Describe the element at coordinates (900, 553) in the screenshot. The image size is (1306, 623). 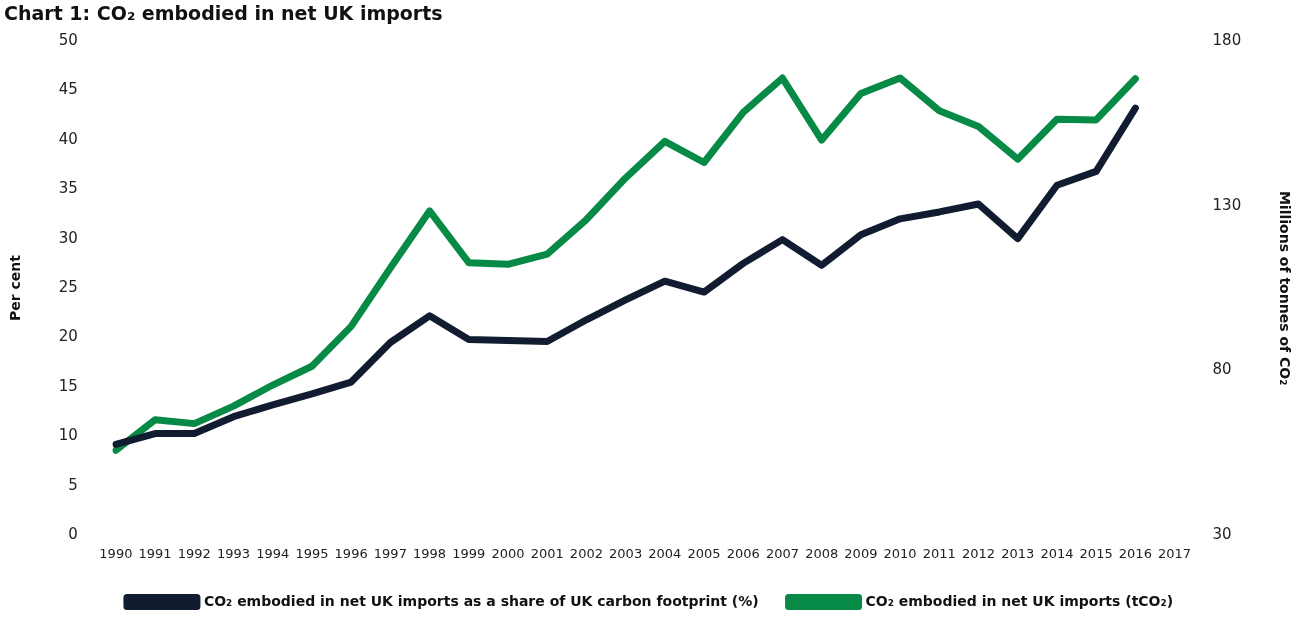
I see `x-tick-label: 2010` at that location.